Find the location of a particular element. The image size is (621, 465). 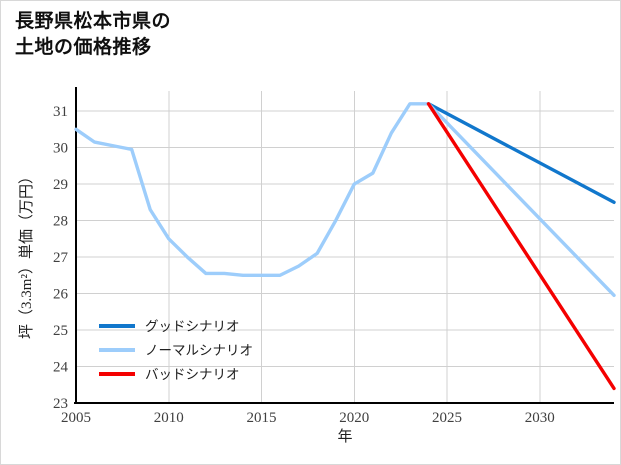

x-tick-labels: 2005 2010 2015 2020 2025 2030 is located at coordinates (308, 418).